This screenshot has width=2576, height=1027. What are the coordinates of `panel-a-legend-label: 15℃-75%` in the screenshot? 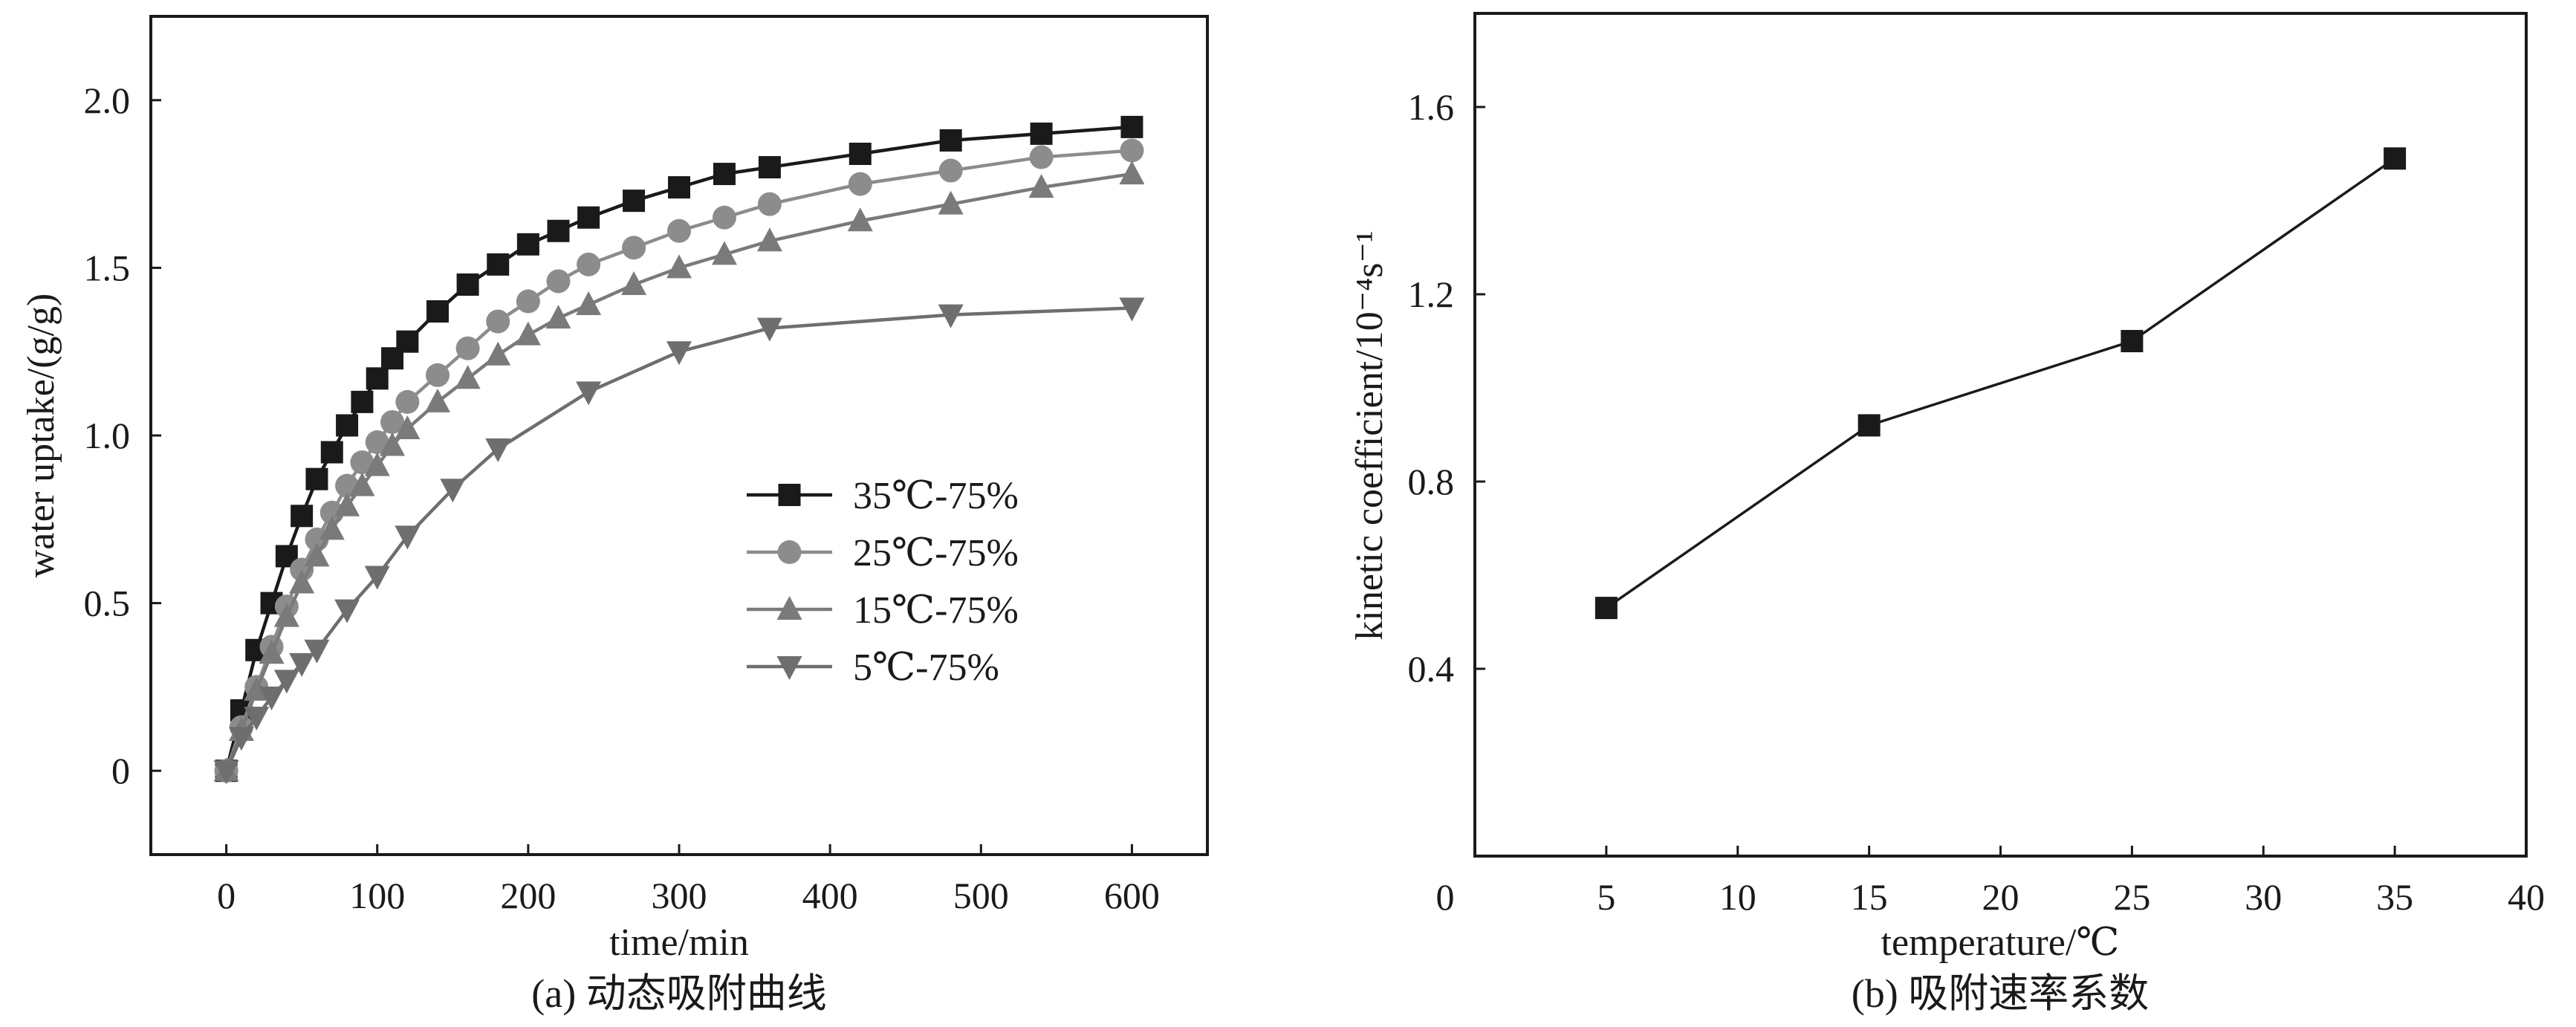 It's located at (936, 610).